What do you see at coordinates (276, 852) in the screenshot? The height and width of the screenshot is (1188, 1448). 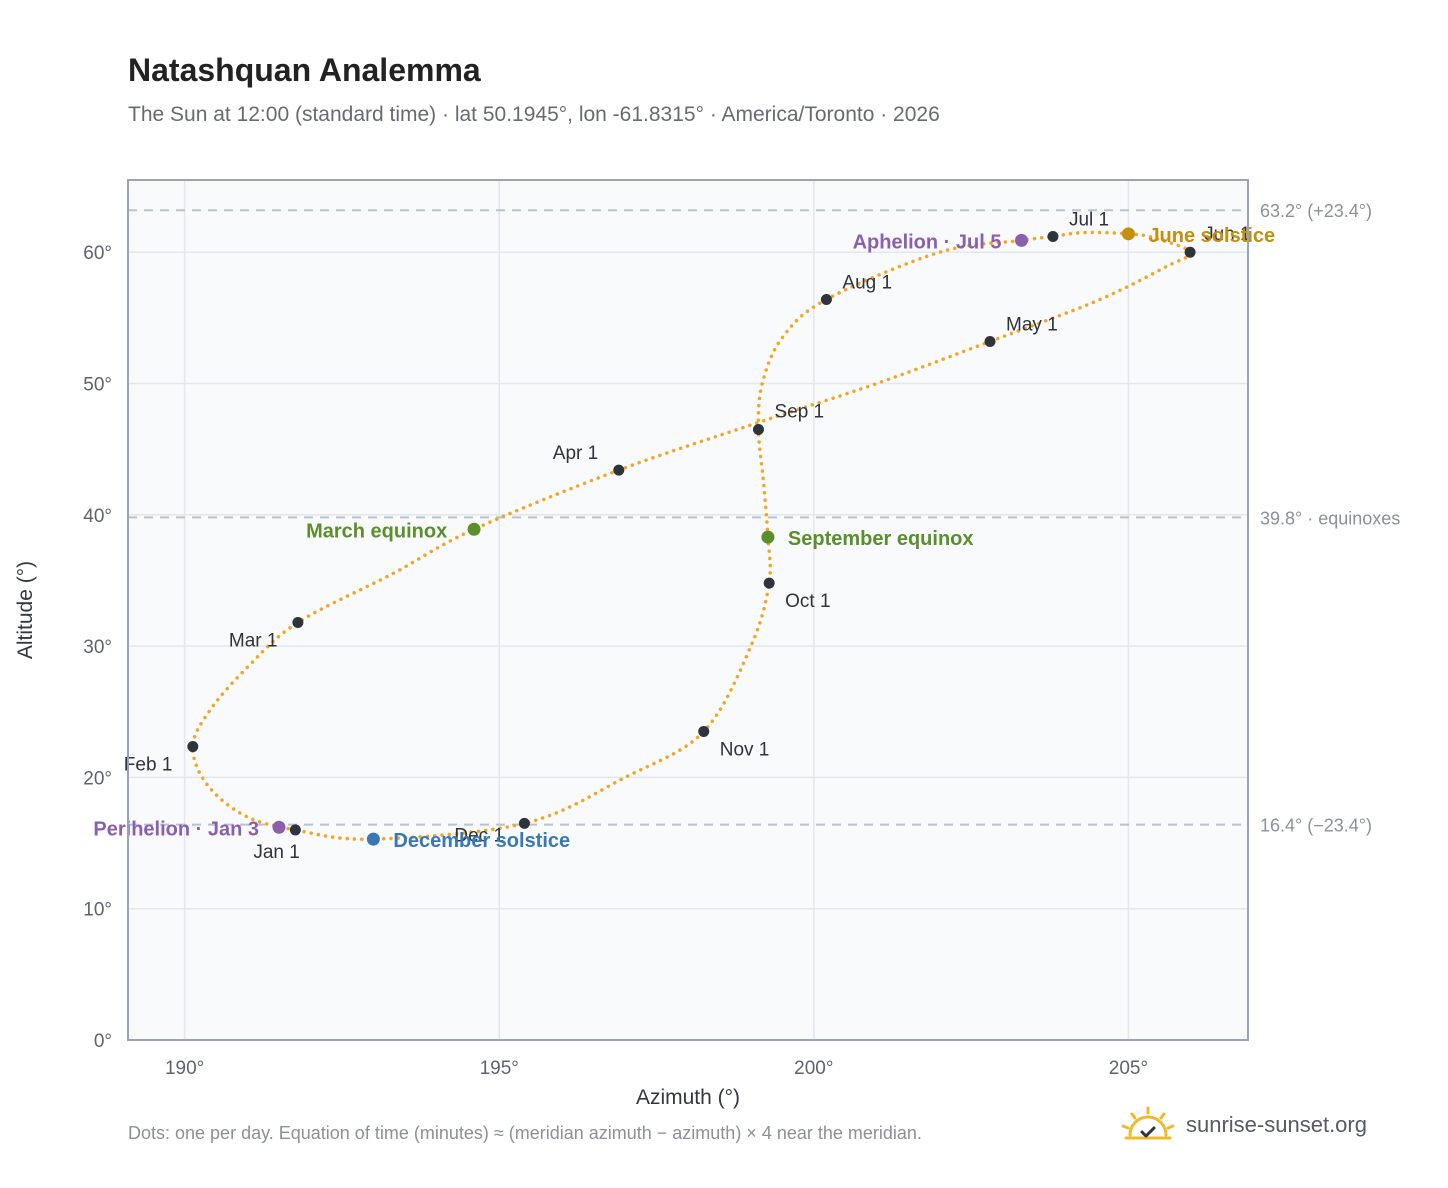 I see `month-marker-label: Jan 1` at bounding box center [276, 852].